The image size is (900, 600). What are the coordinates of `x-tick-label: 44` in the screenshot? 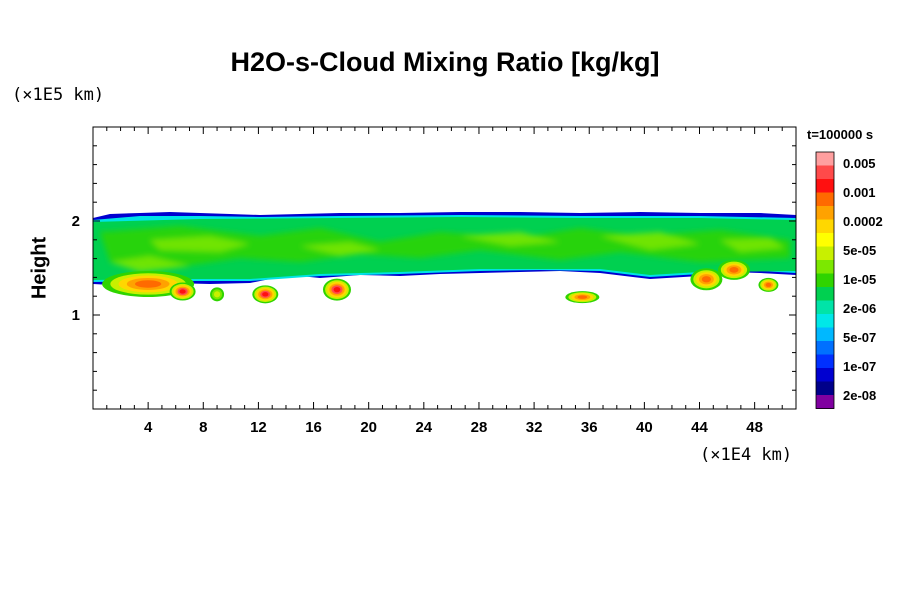 It's located at (699, 427).